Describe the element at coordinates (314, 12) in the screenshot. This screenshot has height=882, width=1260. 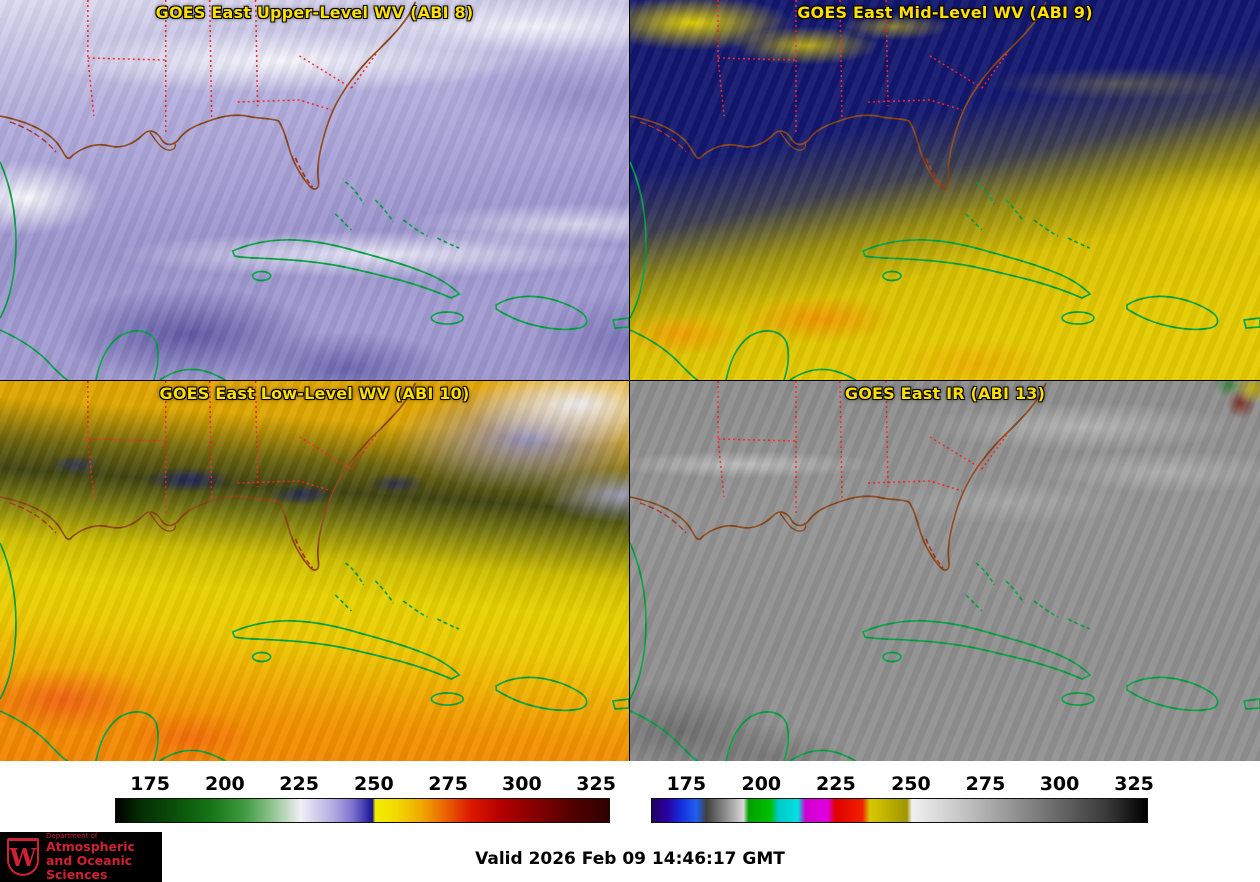
I see `panel-title-abi8: GOES East Upper-Level WV (ABI 8)` at that location.